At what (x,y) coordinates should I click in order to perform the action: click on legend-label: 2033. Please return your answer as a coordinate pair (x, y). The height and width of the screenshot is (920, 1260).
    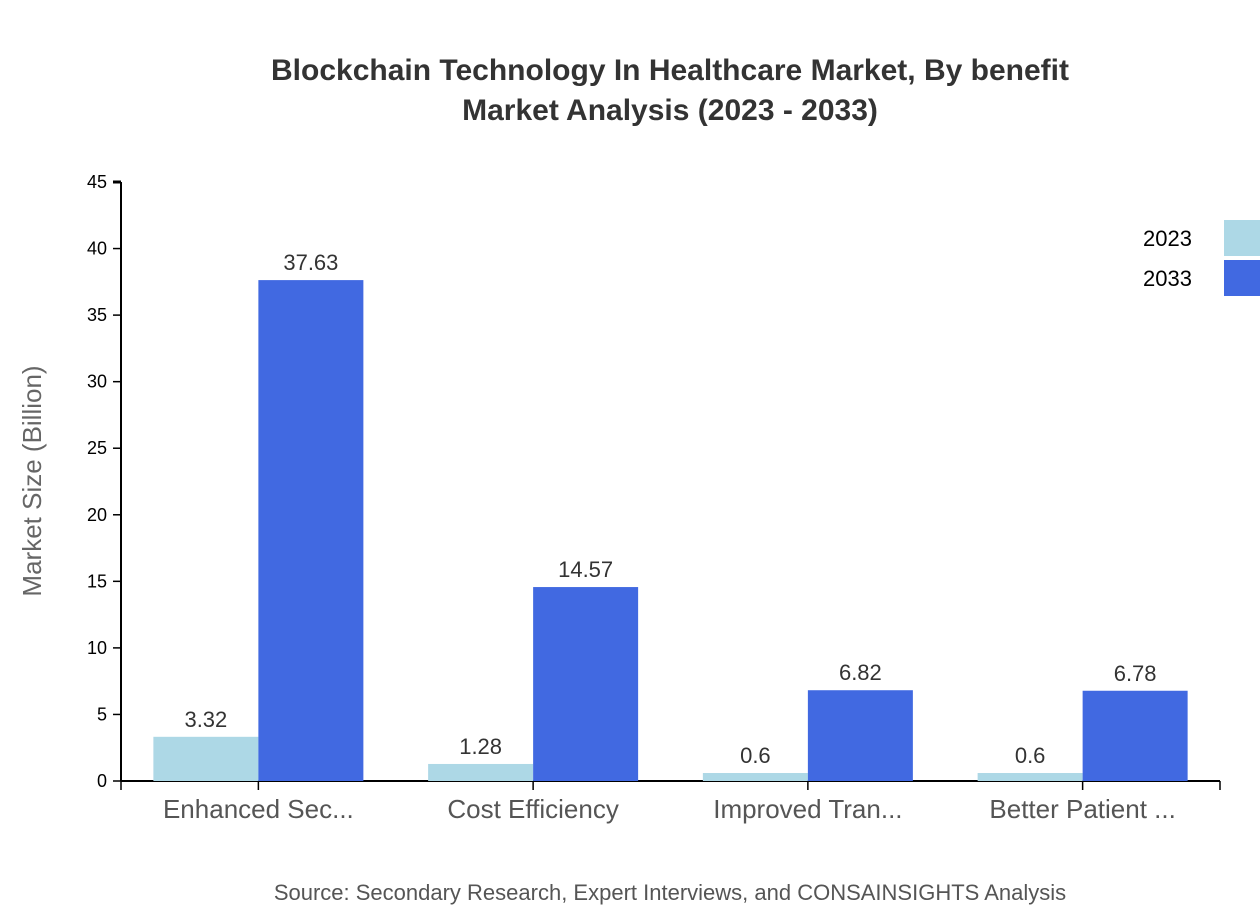
    Looking at the image, I should click on (1167, 278).